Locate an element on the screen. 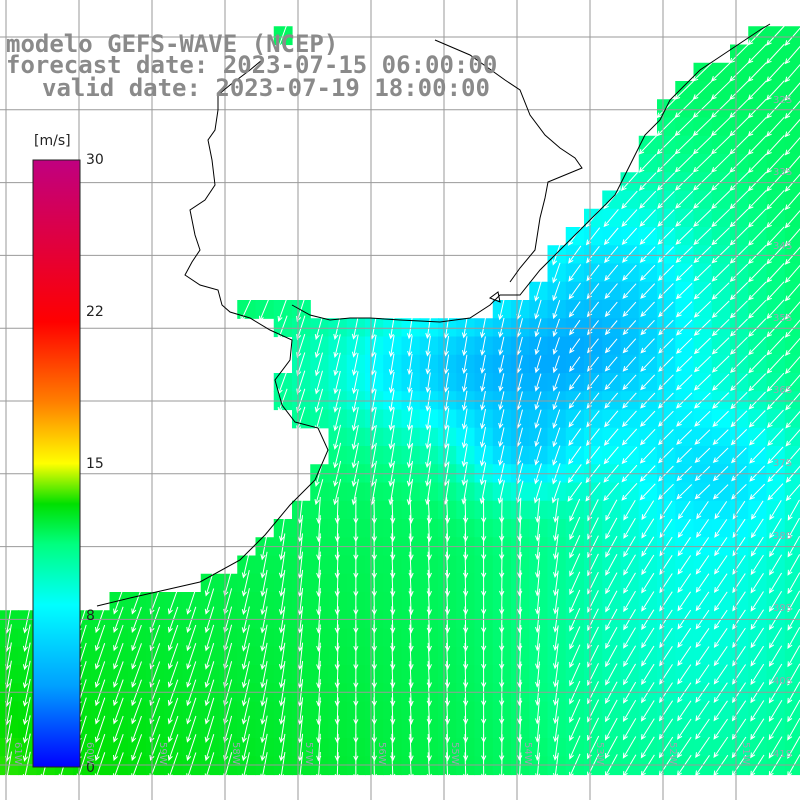  lon-label-53w: 53W is located at coordinates (599, 753).